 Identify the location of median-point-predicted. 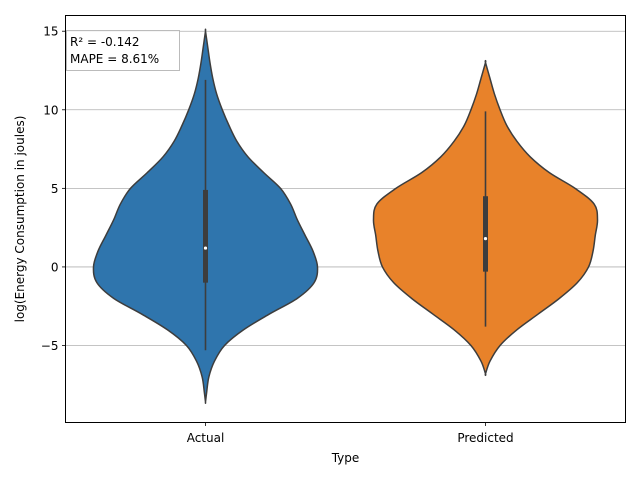
(485, 239).